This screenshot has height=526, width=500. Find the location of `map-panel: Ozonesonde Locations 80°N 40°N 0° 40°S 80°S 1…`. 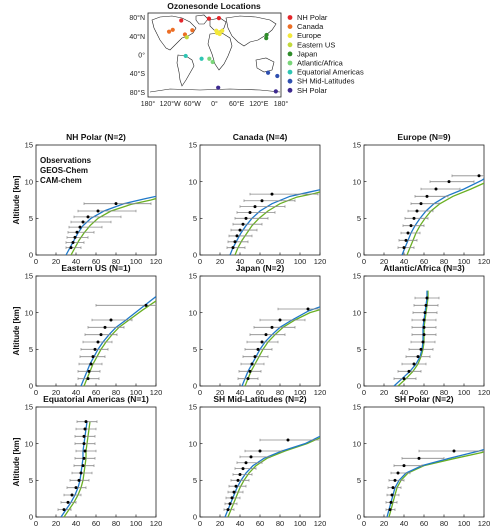

map-panel: Ozonesonde Locations 80°N 40°N 0° 40°S 80°S 1… is located at coordinates (246, 54).